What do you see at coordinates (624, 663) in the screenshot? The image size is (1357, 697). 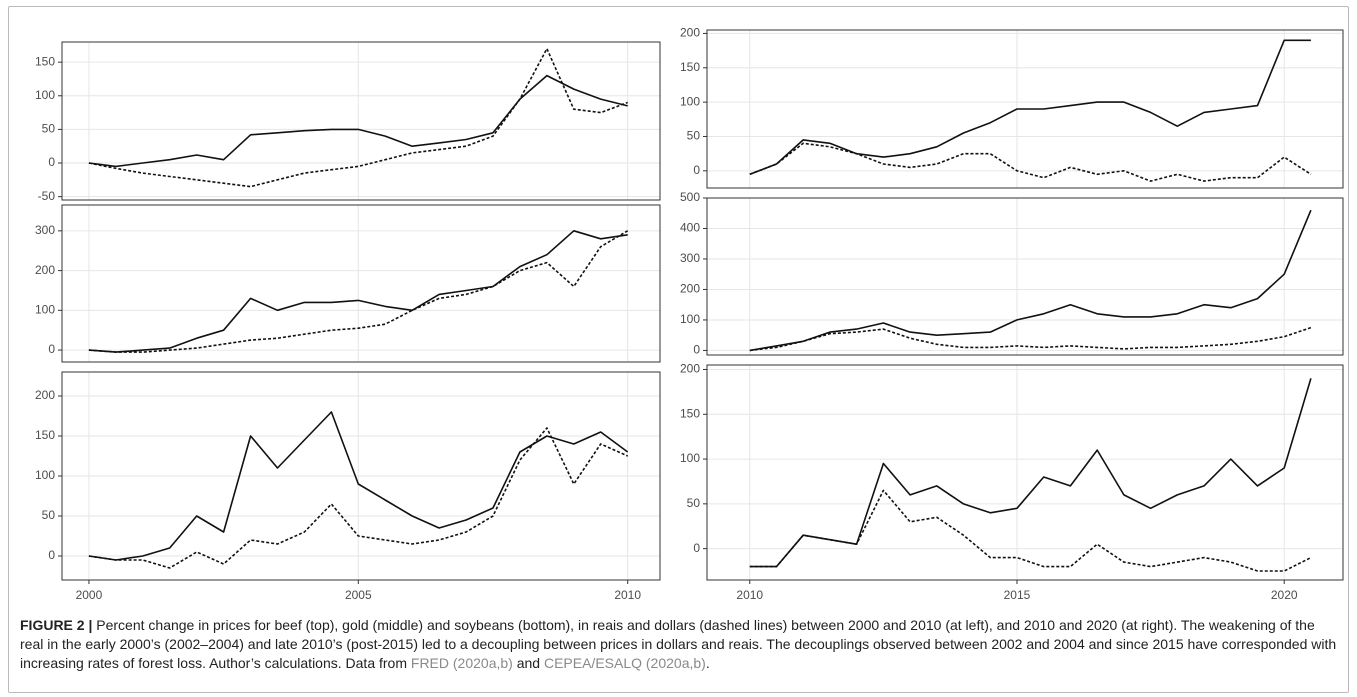 I see `source-link: CEPEA/ESALQ (2020a,b)` at bounding box center [624, 663].